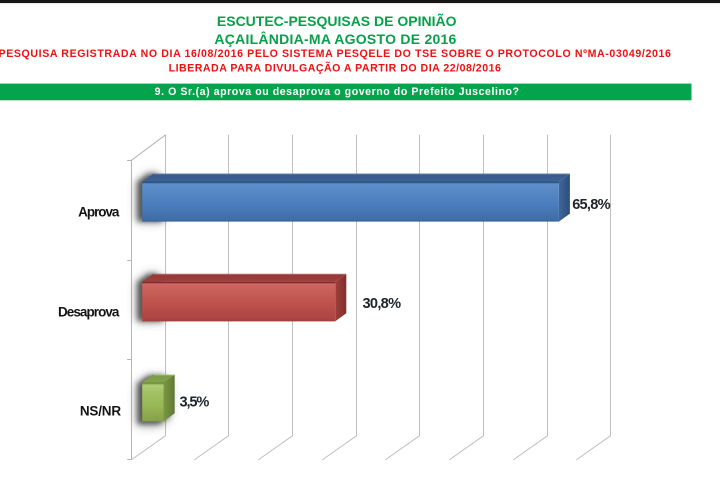 This screenshot has height=504, width=720. I want to click on svg-text: 3,5%, so click(195, 403).